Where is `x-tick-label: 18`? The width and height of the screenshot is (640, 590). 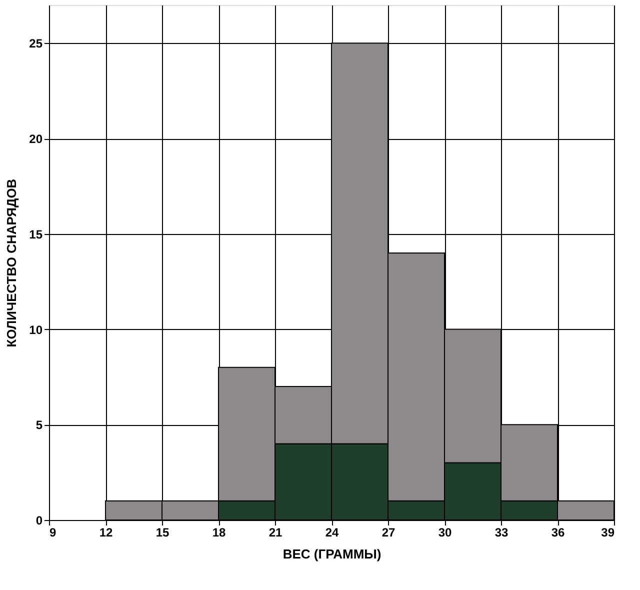 x-tick-label: 18 is located at coordinates (219, 533).